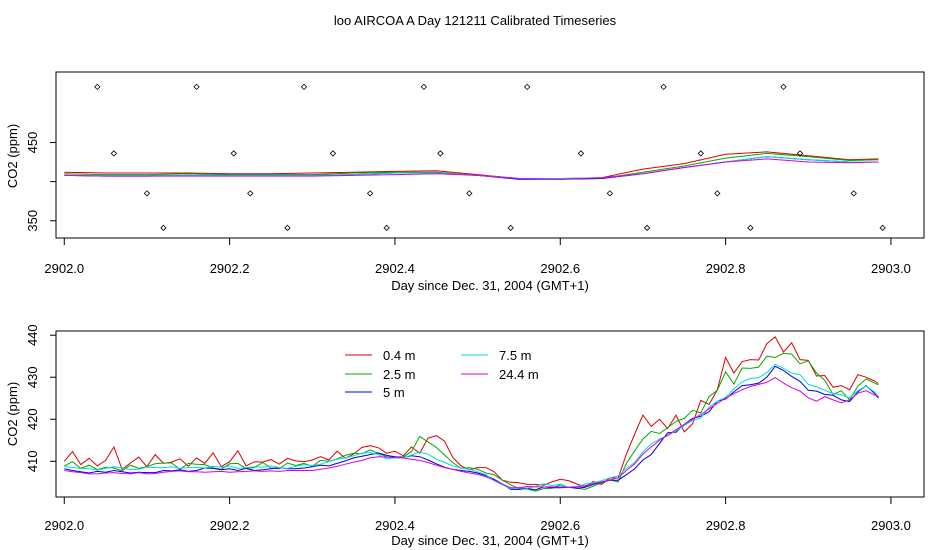 This screenshot has width=950, height=550. I want to click on legend-entry: 2.5 m, so click(399, 374).